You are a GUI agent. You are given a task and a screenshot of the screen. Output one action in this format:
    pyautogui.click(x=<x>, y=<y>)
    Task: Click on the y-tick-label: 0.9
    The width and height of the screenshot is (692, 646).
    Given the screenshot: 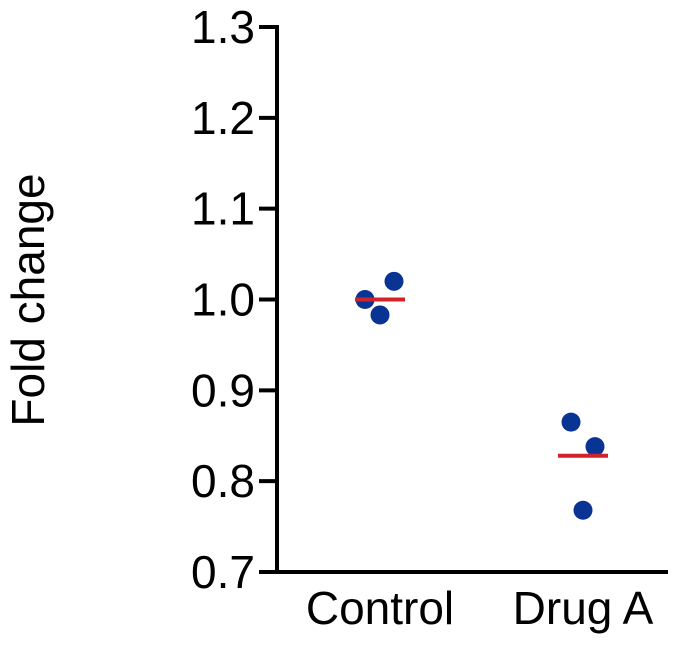 What is the action you would take?
    pyautogui.click(x=223, y=390)
    